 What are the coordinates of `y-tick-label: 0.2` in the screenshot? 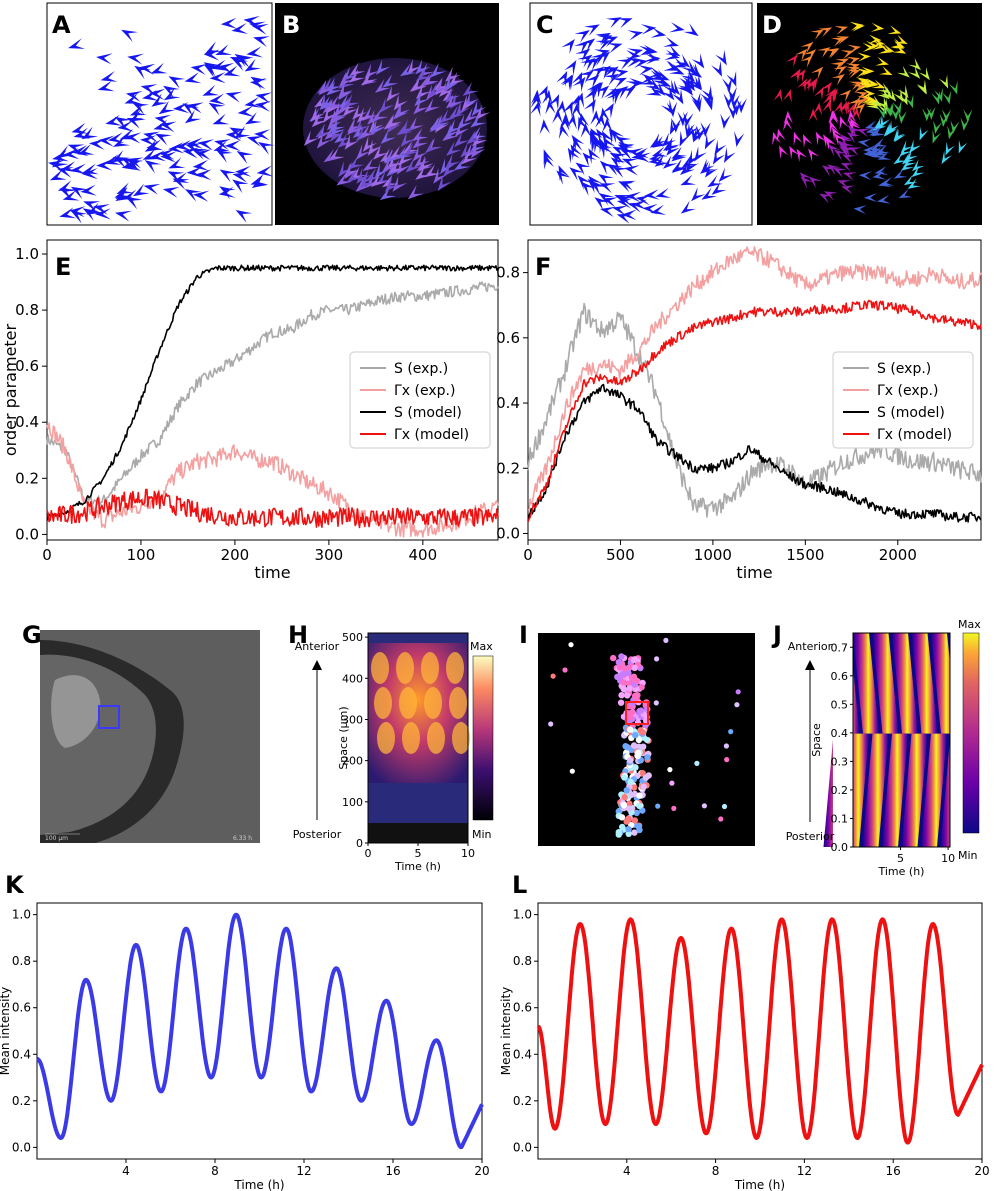 It's located at (508, 468).